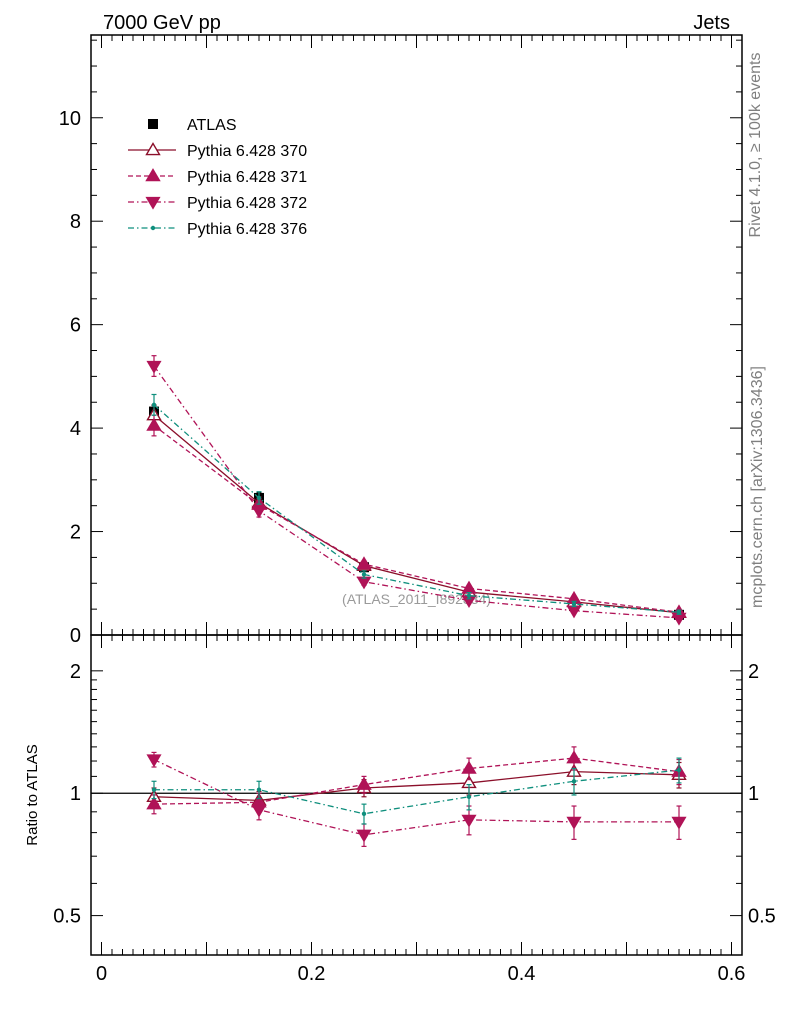  I want to click on ratio-y-tick-label: 1, so click(75, 794).